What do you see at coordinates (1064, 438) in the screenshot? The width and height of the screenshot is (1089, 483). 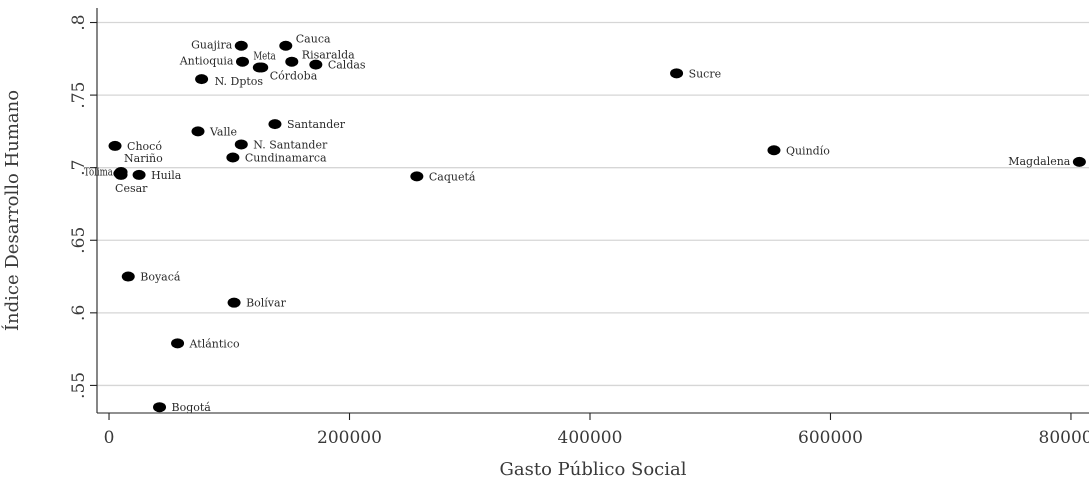 I see `x-tick-label: 800000` at bounding box center [1064, 438].